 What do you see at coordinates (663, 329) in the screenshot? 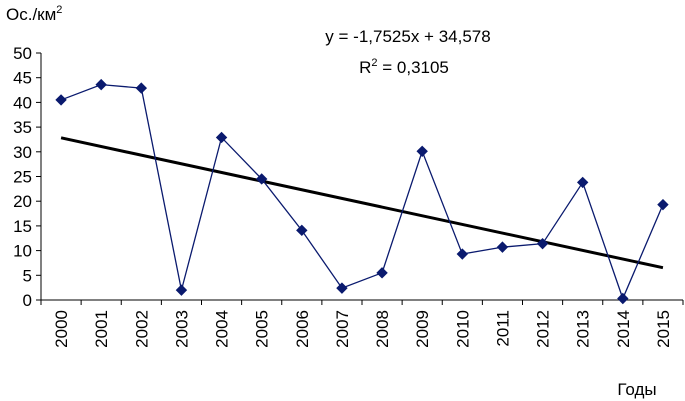
I see `x-tick-label: 2015` at bounding box center [663, 329].